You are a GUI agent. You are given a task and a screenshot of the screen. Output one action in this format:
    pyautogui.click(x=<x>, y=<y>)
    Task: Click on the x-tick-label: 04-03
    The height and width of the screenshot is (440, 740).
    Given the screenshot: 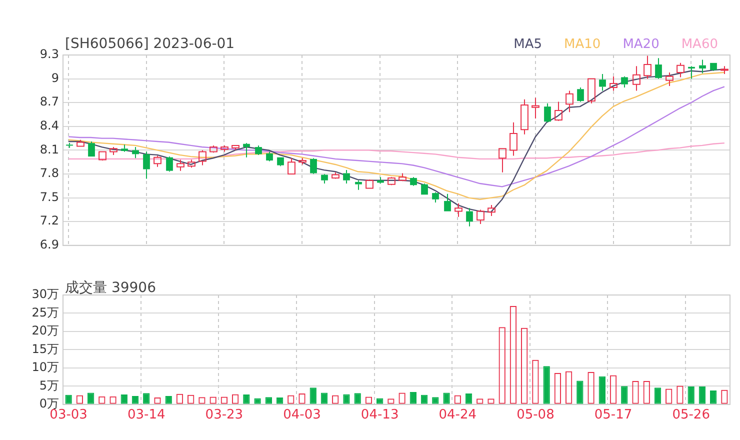 What is the action you would take?
    pyautogui.click(x=302, y=415)
    